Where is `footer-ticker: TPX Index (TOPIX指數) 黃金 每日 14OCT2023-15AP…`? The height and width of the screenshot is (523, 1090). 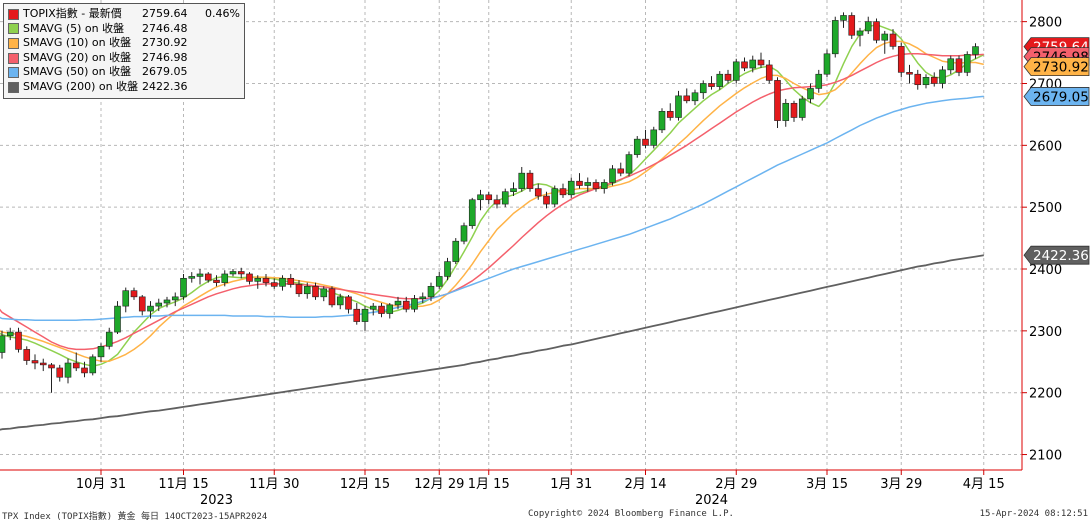 footer-ticker: TPX Index (TOPIX指數) 黃金 每日 14OCT2023-15AP… is located at coordinates (135, 517).